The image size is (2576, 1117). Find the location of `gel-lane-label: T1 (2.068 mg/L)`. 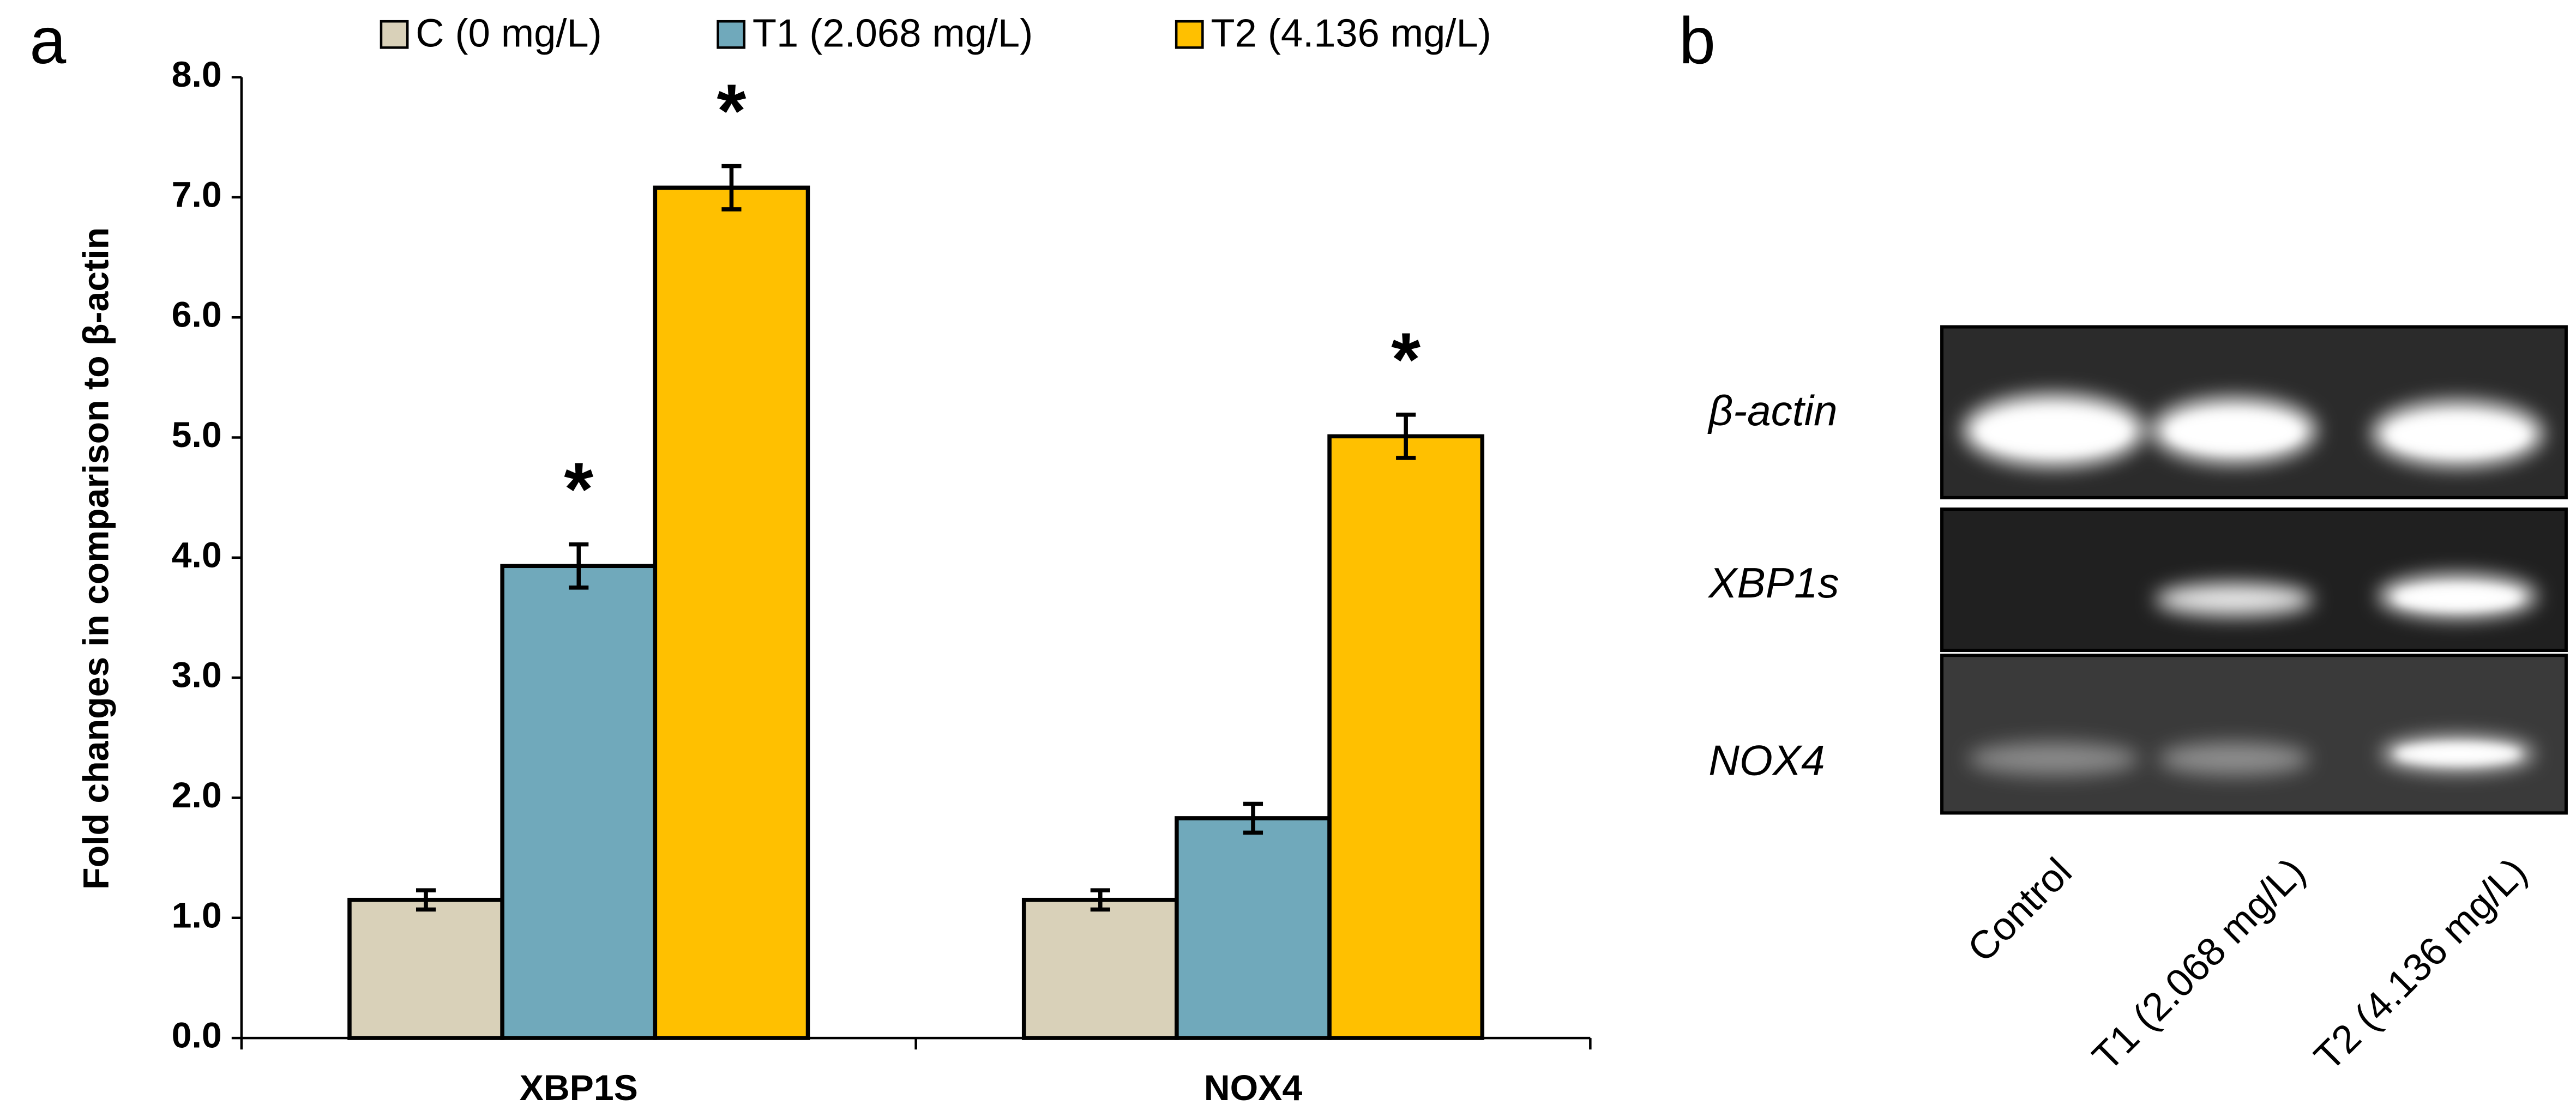

gel-lane-label: T1 (2.068 mg/L) is located at coordinates (2198, 964).